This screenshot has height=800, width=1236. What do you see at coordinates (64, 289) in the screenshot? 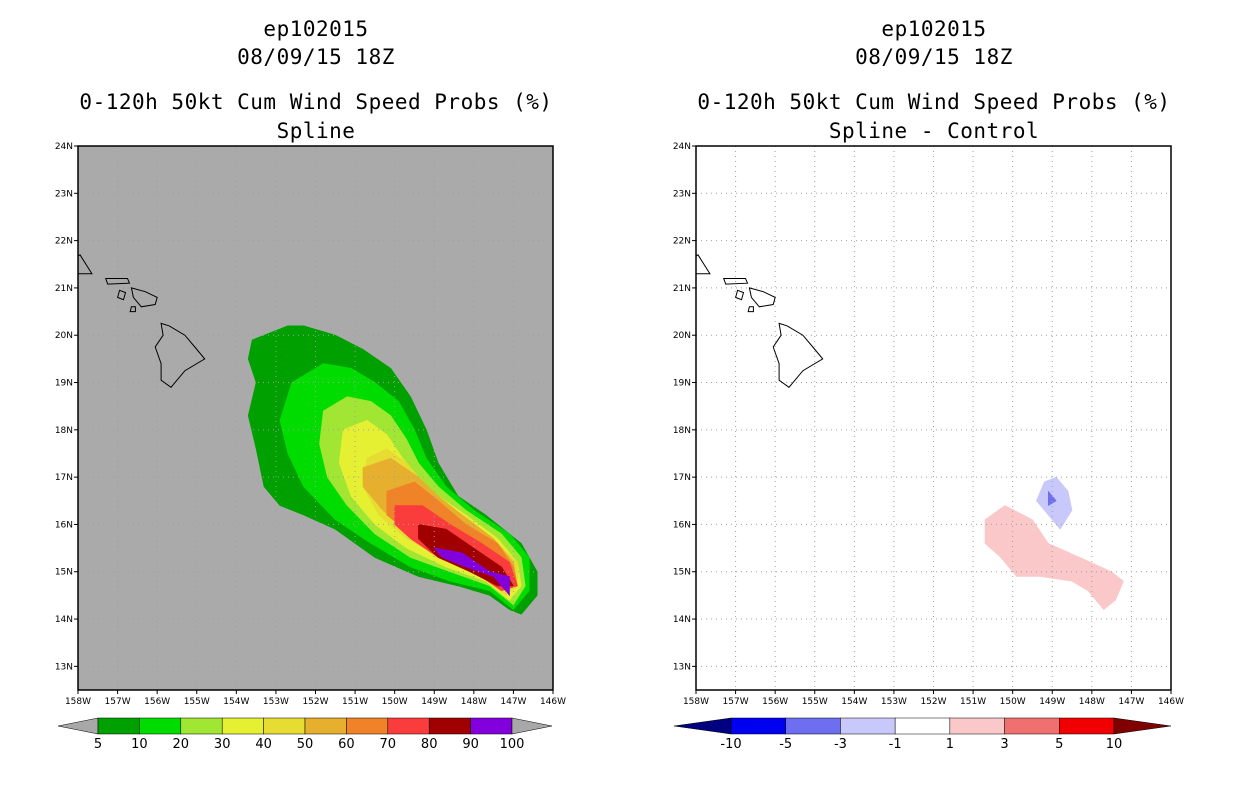
I see `lat-tick-label: 21N` at bounding box center [64, 289].